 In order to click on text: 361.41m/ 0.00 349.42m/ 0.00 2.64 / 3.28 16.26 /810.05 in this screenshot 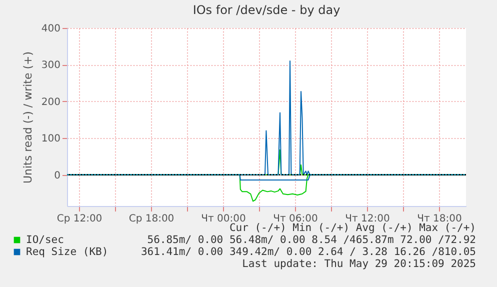, I will do `click(308, 252)`.